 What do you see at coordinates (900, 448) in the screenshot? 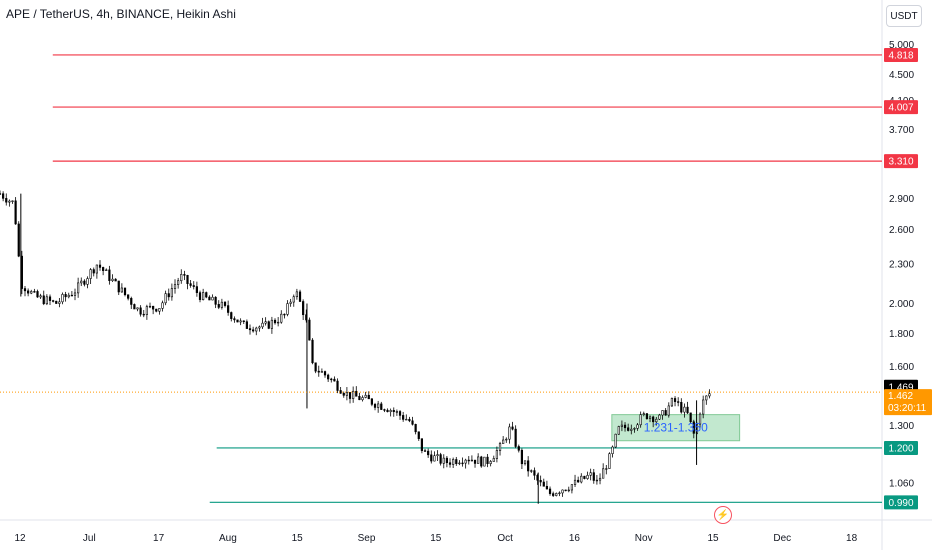
I see `level-label: 1.200` at bounding box center [900, 448].